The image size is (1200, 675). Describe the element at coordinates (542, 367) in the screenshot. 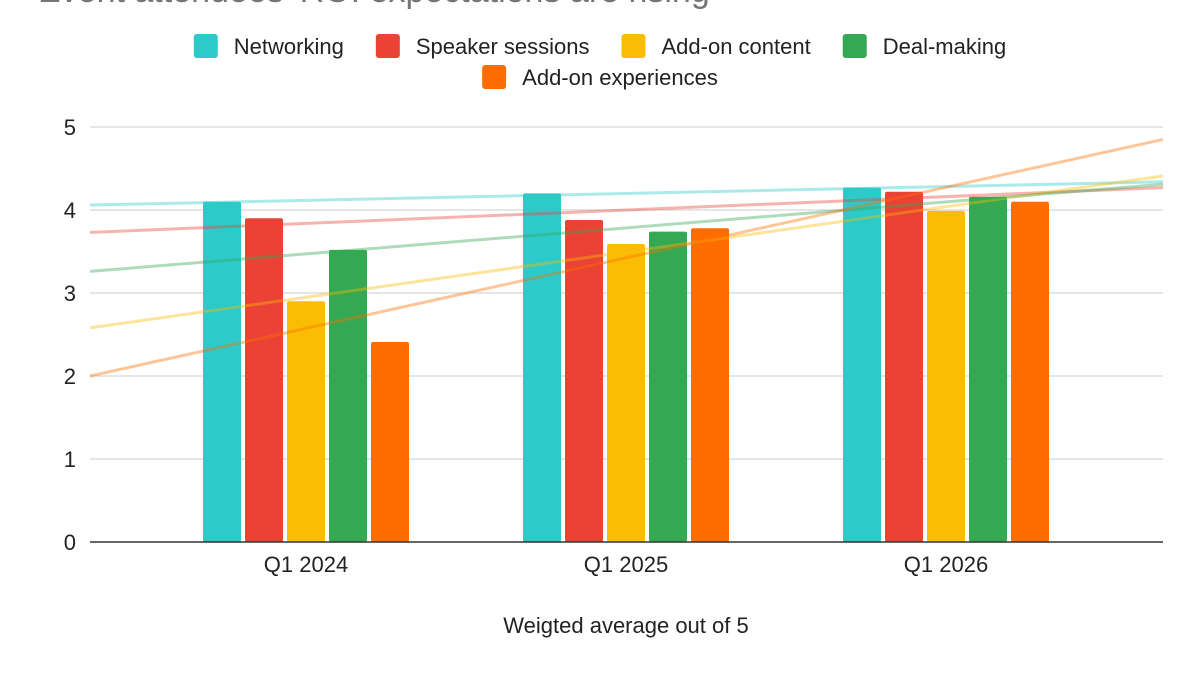

I see `bar-networking-q1-2025` at that location.